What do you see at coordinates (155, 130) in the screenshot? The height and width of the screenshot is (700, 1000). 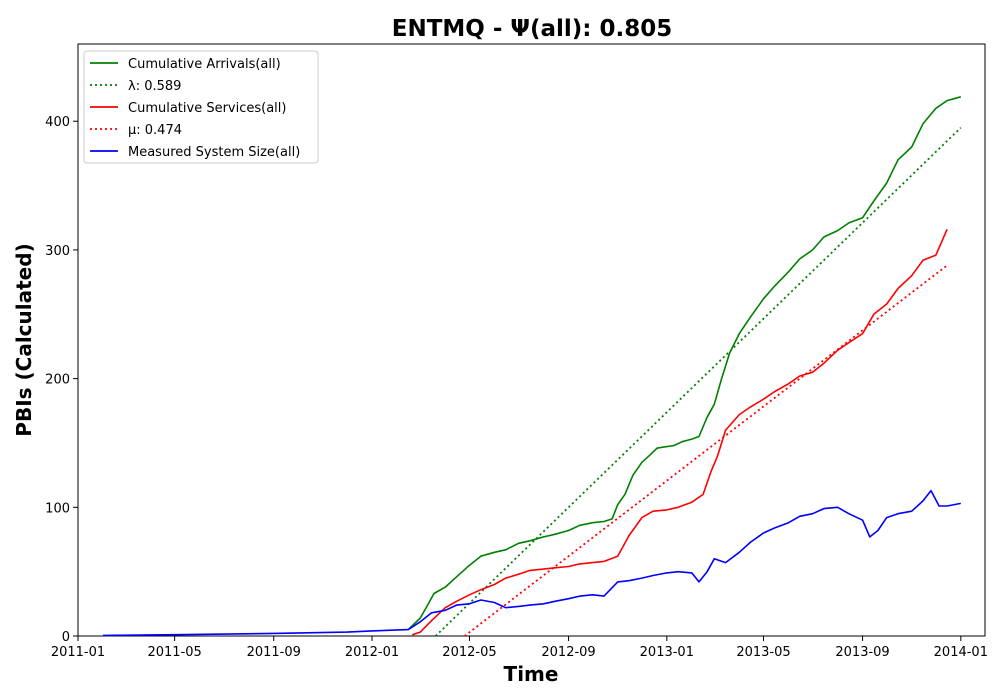 I see `legend-entry: μ: 0.474` at bounding box center [155, 130].